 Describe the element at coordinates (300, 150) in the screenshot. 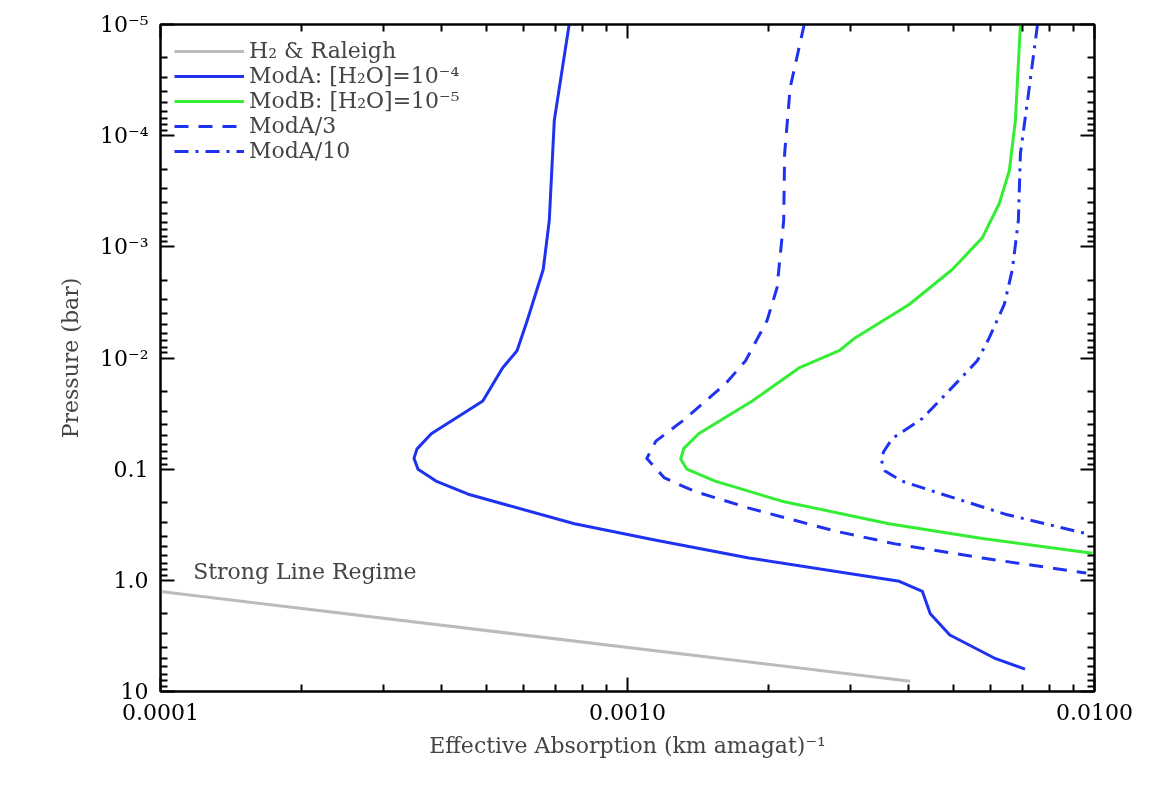

I see `legend-label: ModA/10` at that location.